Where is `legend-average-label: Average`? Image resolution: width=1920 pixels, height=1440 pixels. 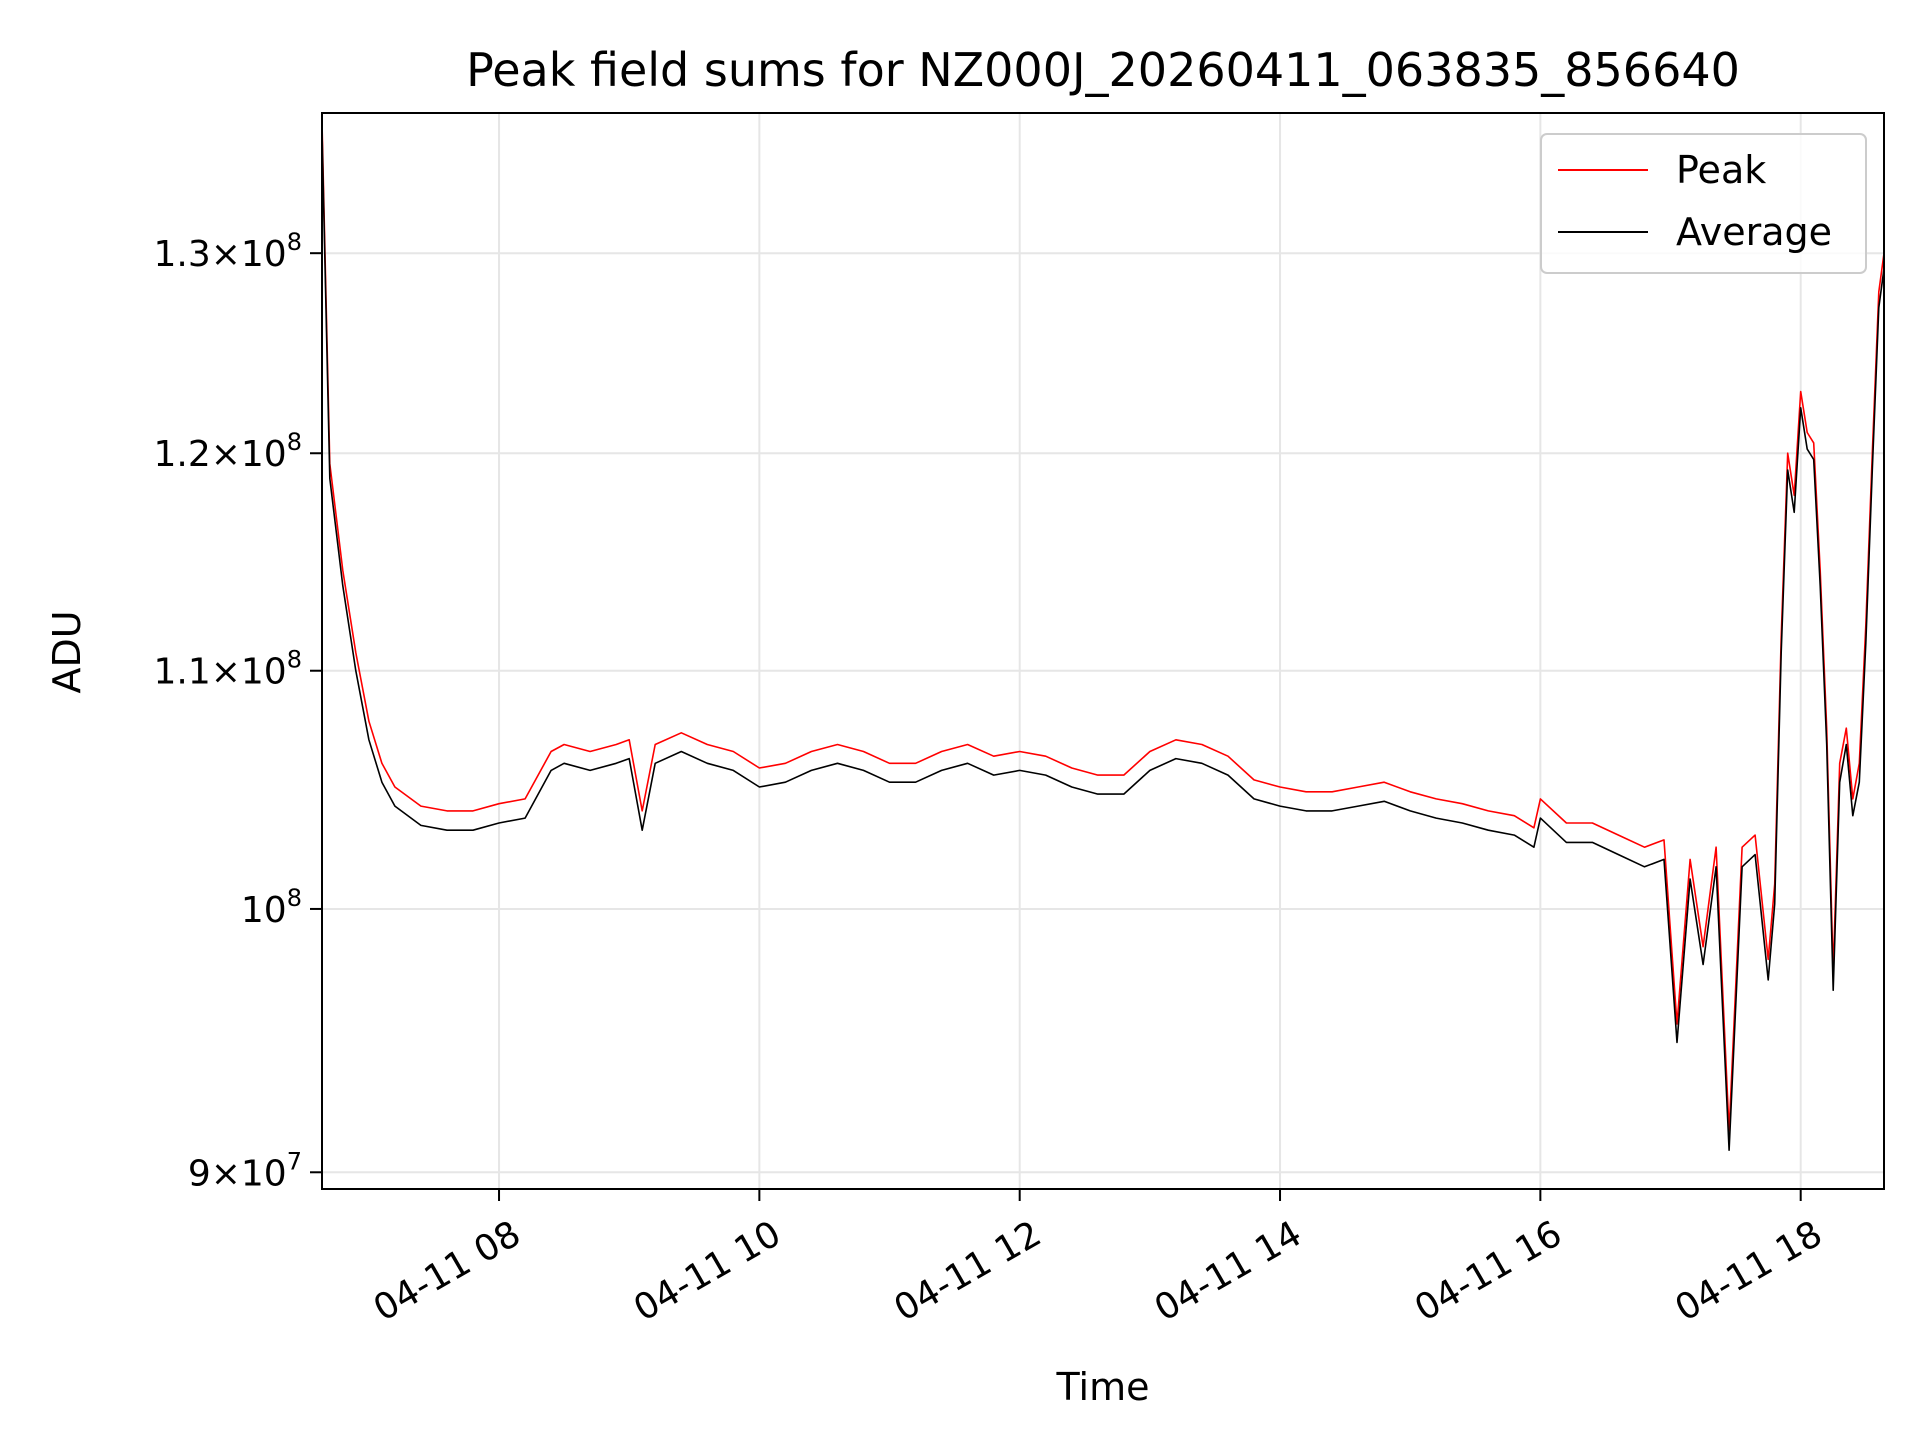
legend-average-label: Average is located at coordinates (1754, 232).